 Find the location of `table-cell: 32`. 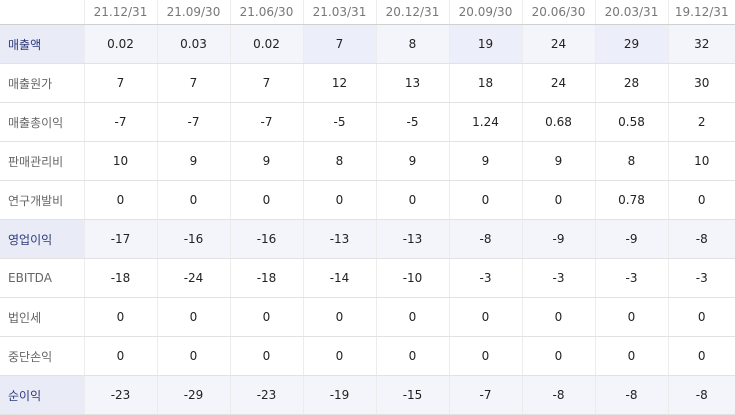

table-cell: 32 is located at coordinates (701, 44).